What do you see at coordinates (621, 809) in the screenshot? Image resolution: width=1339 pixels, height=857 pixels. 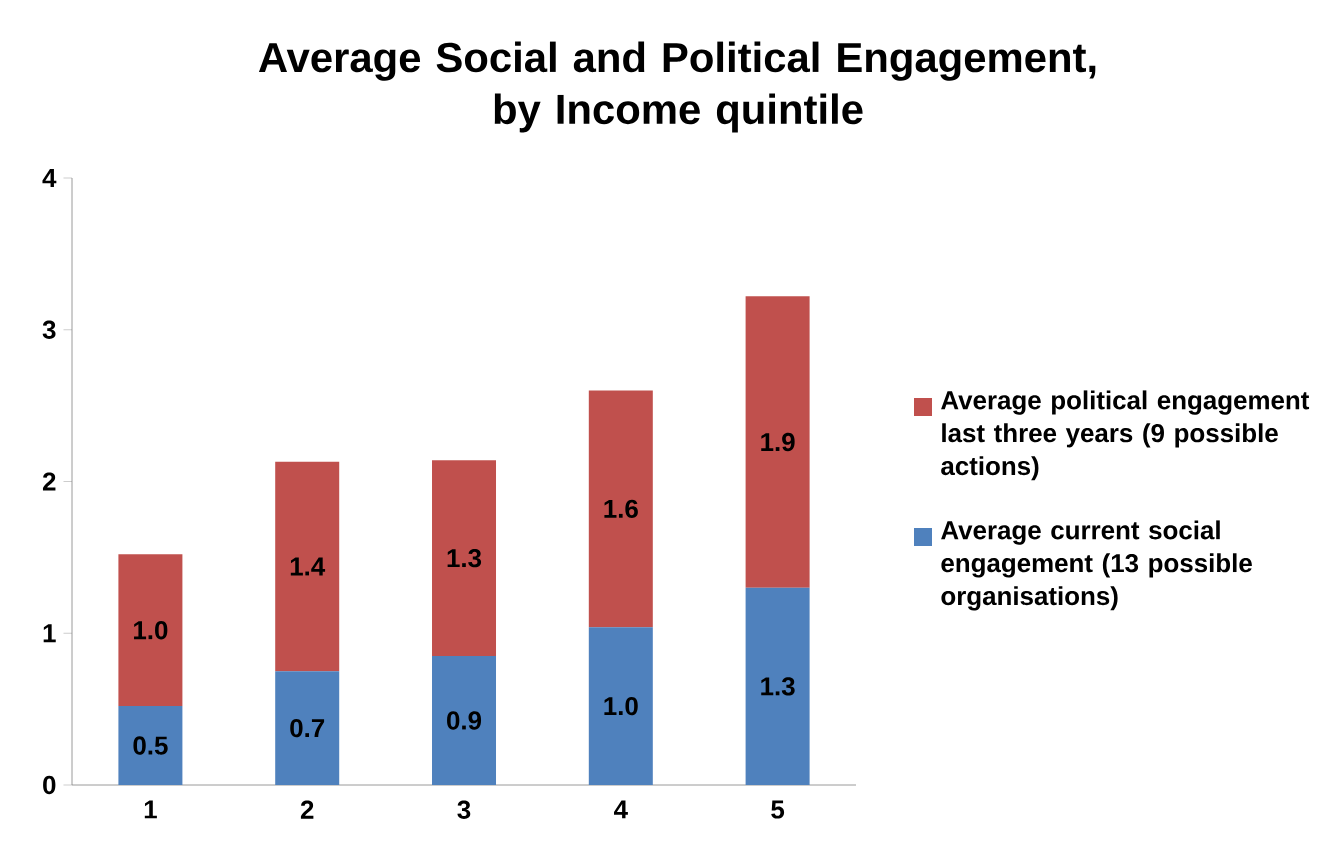 I see `x-tick-label: 4` at bounding box center [621, 809].